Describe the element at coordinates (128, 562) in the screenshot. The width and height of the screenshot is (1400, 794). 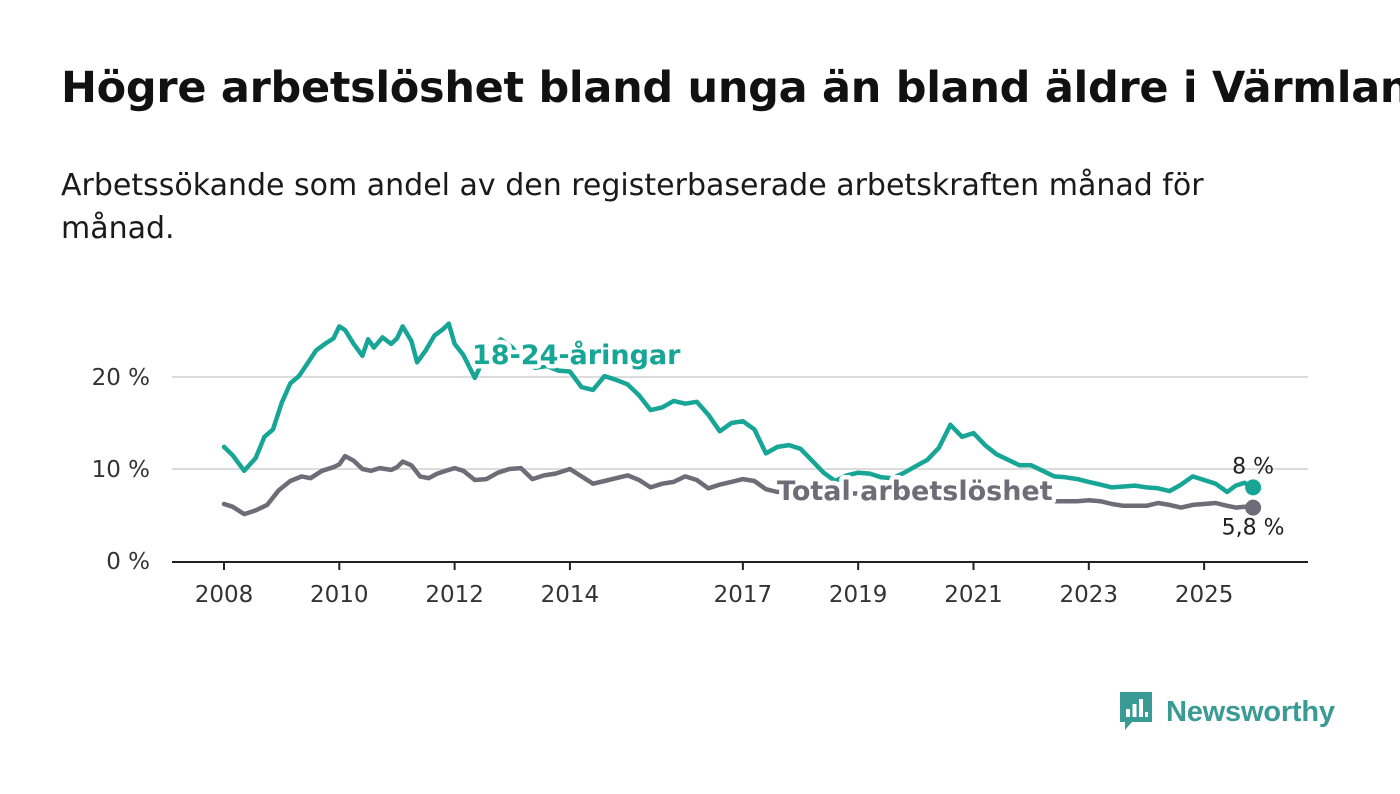
I see `y-tick-label: 0 %` at that location.